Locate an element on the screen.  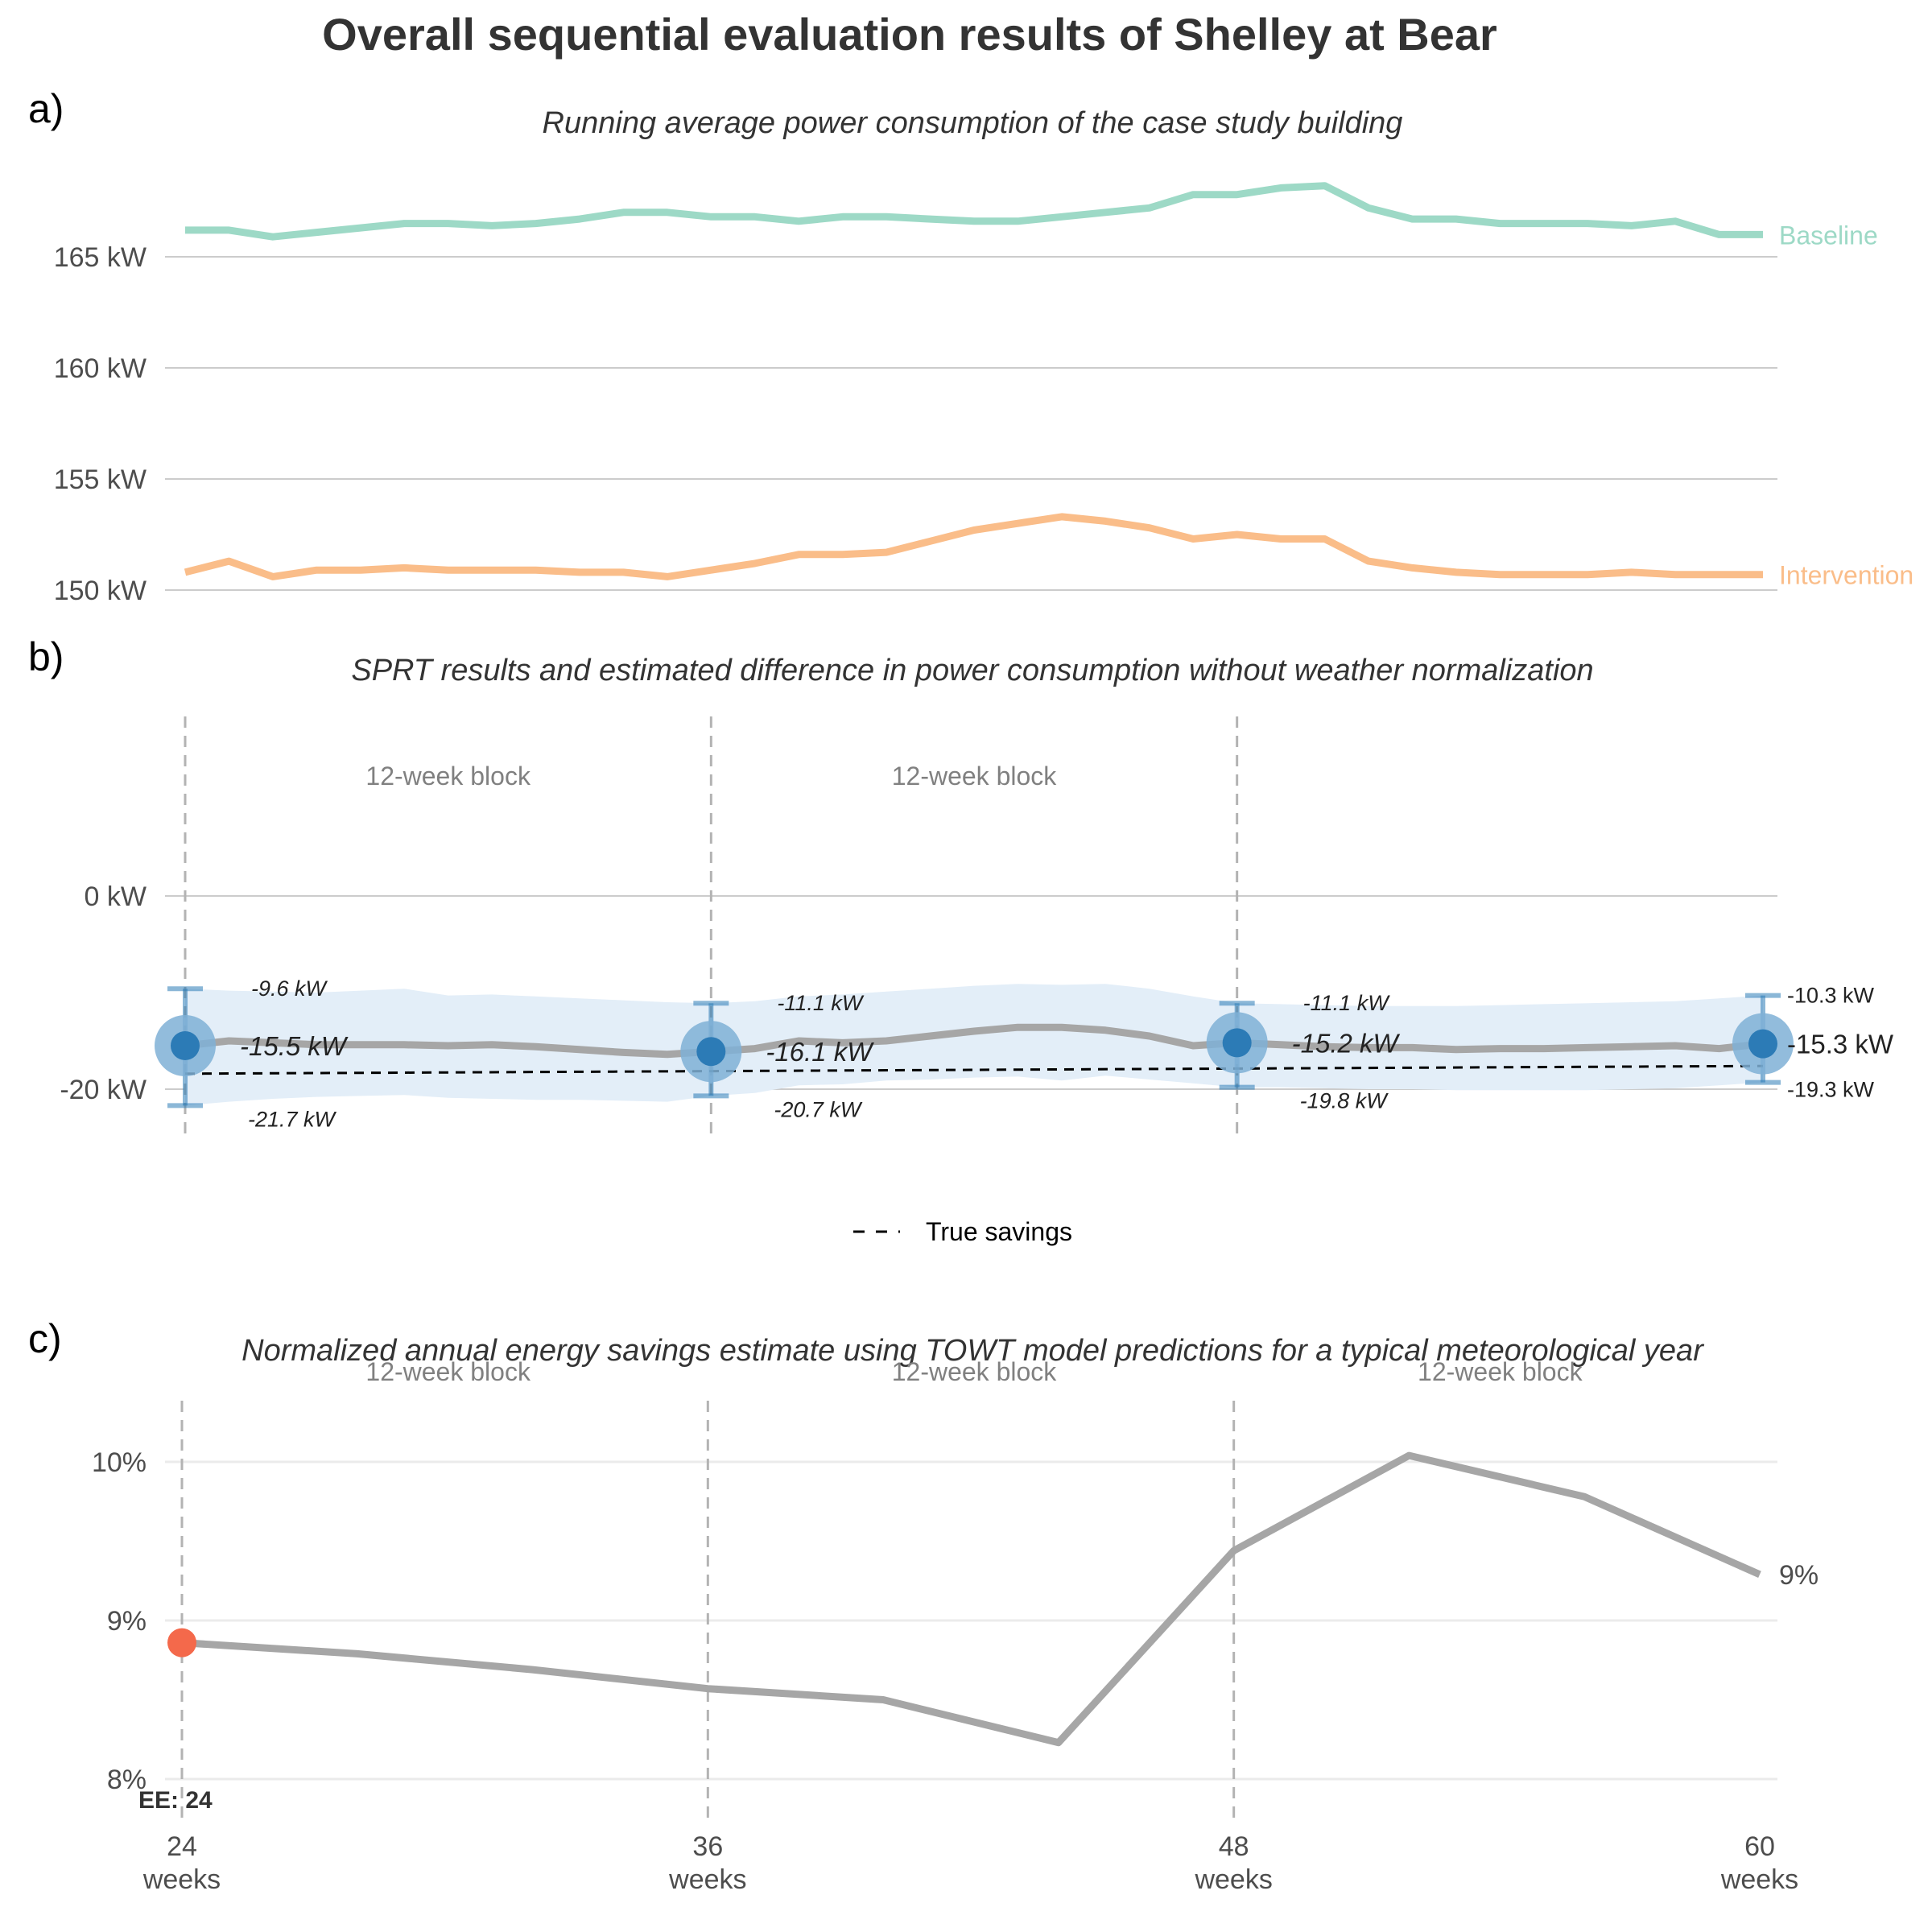
panel-a-series-line-baseline is located at coordinates (974, 211).